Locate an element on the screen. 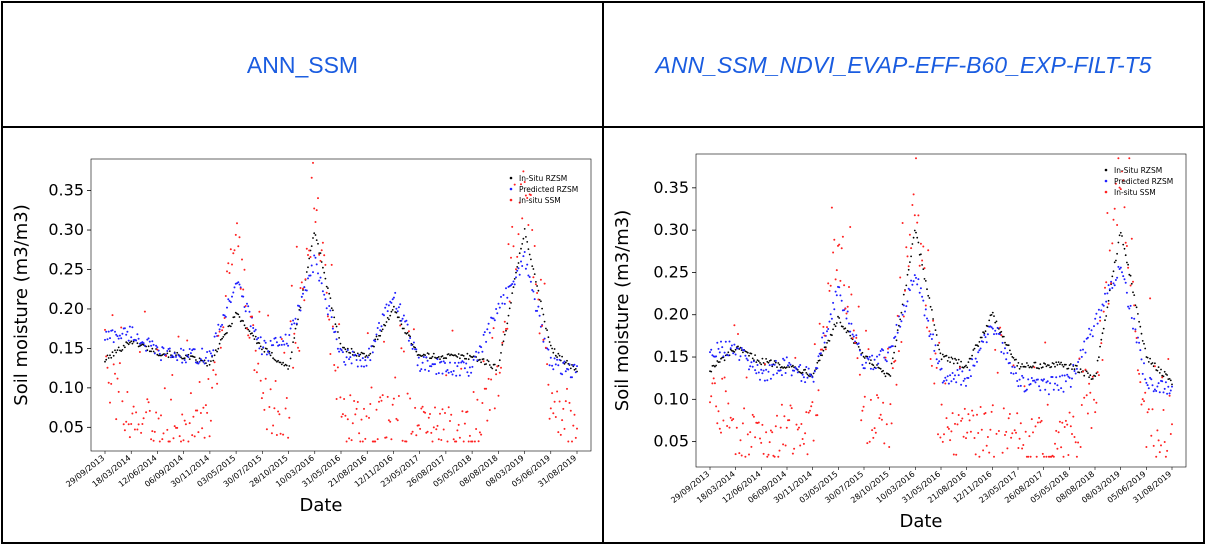 The image size is (1206, 545). y-tick-label: 0.05 is located at coordinates (66, 426).